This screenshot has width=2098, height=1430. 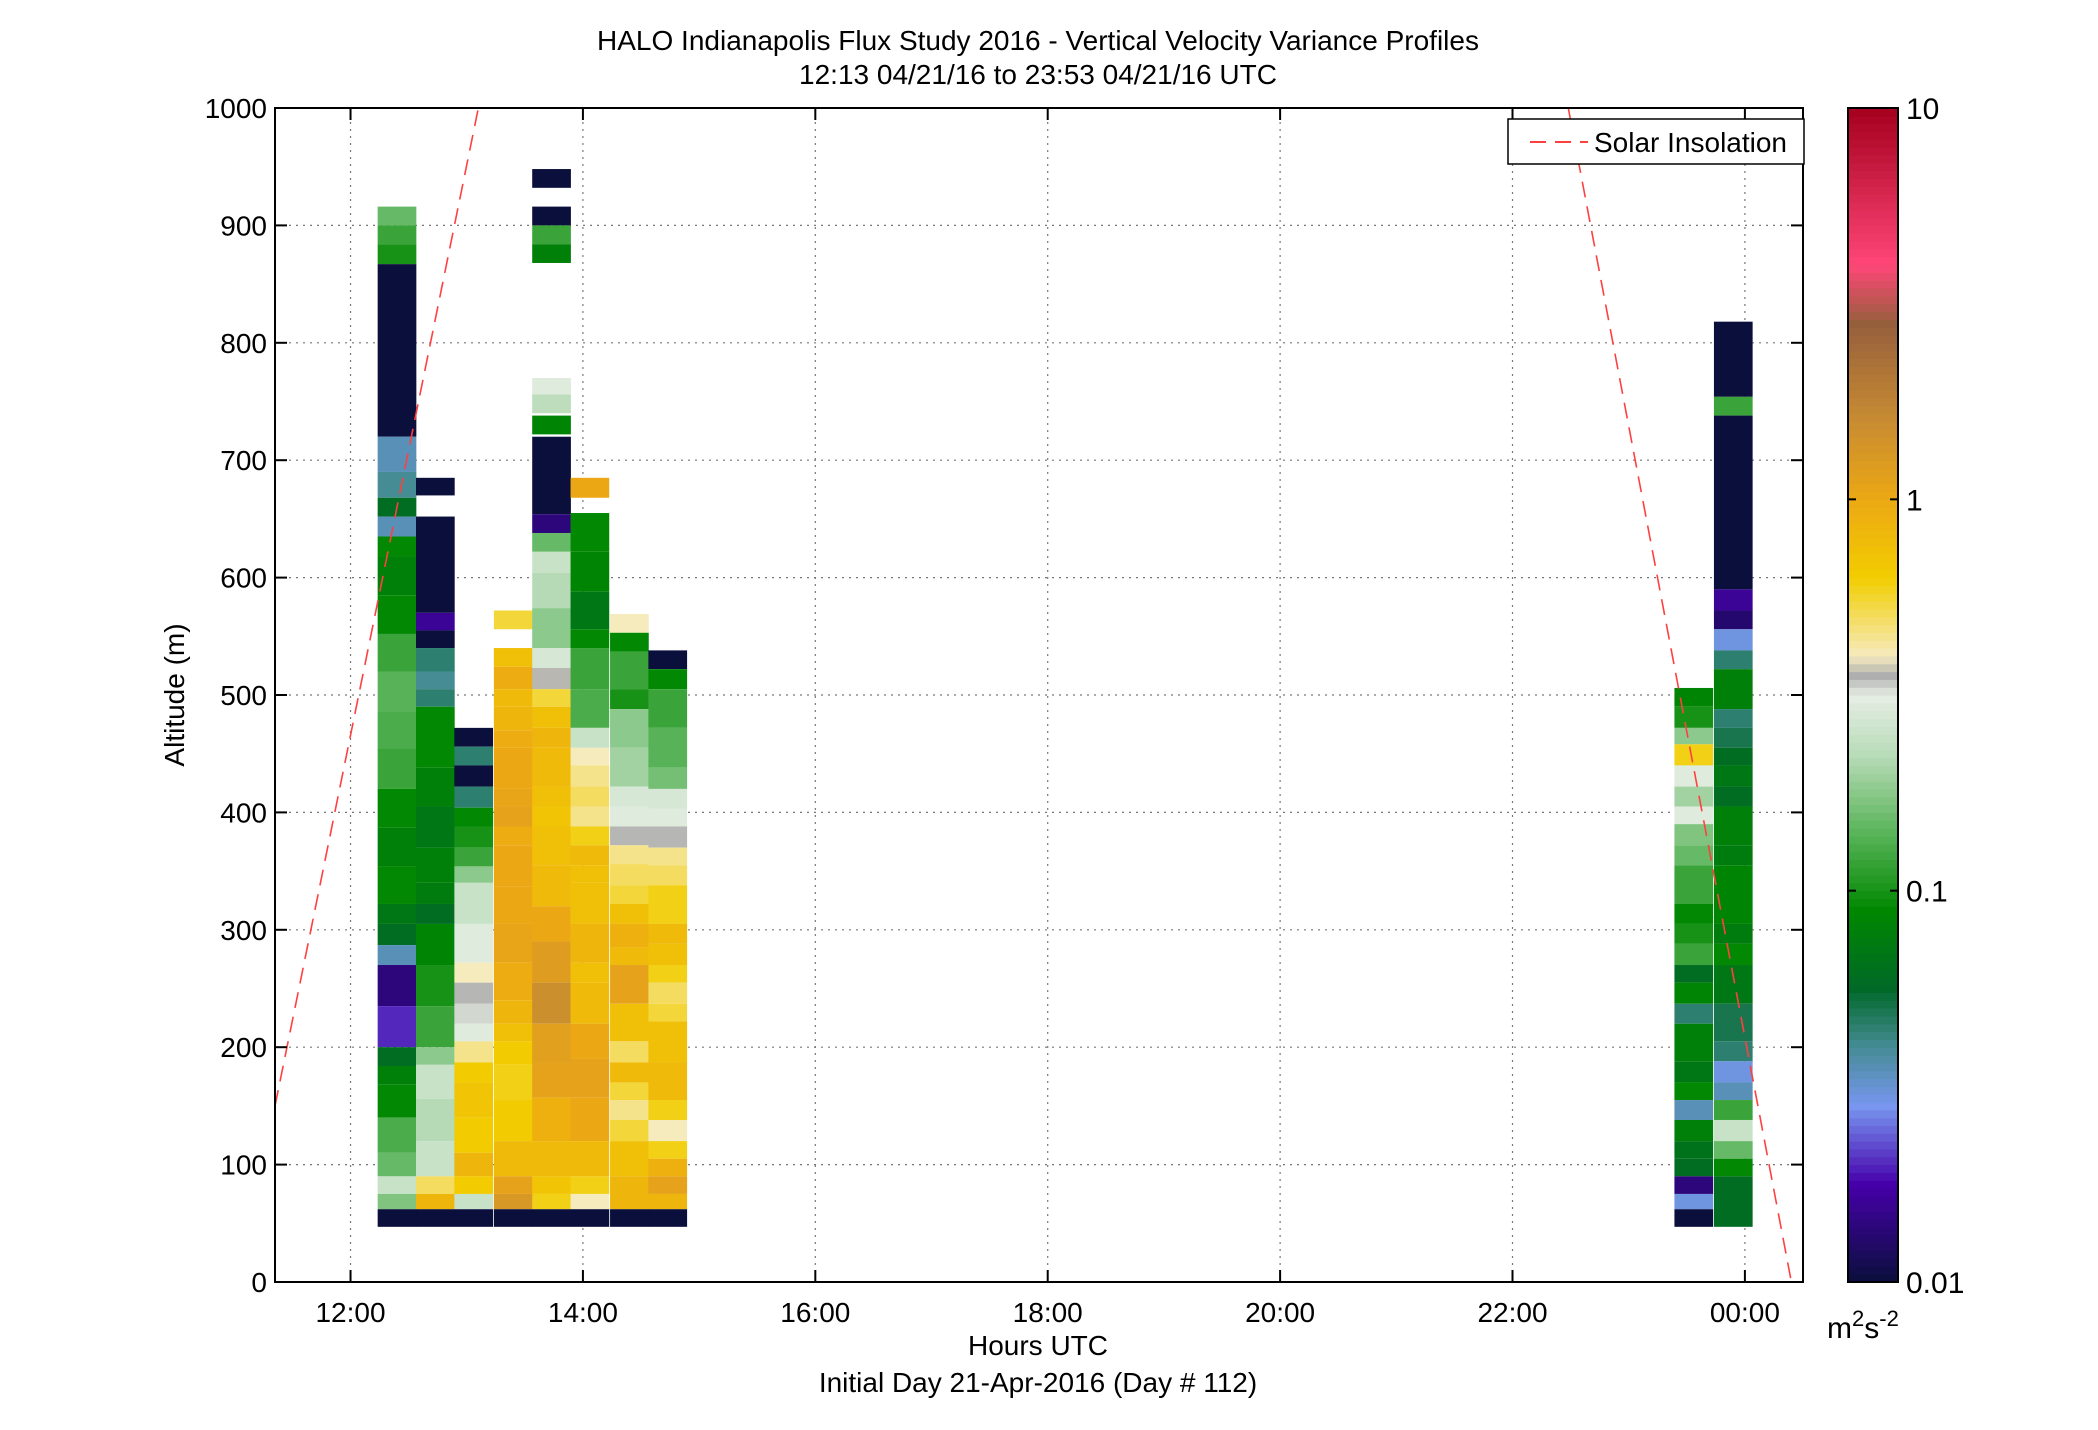 What do you see at coordinates (583, 1312) in the screenshot?
I see `x-tick-label: 14:00` at bounding box center [583, 1312].